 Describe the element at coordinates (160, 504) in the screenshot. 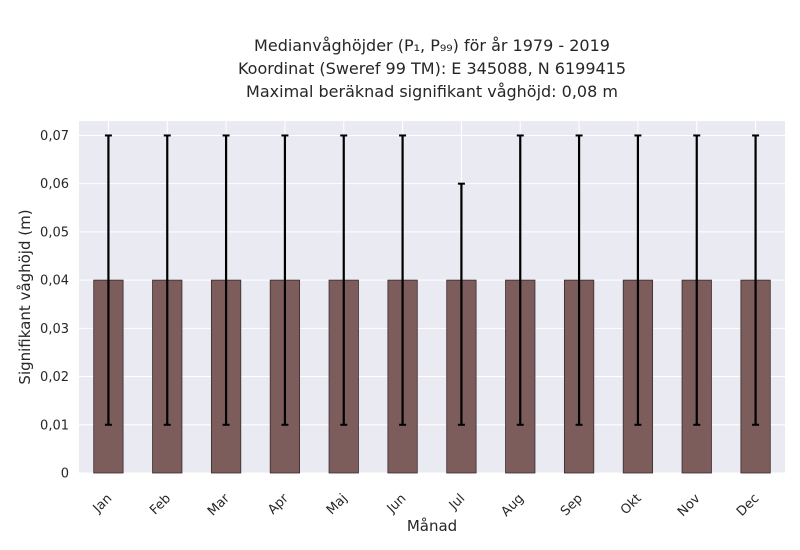

I see `x-tick-label: Feb` at that location.